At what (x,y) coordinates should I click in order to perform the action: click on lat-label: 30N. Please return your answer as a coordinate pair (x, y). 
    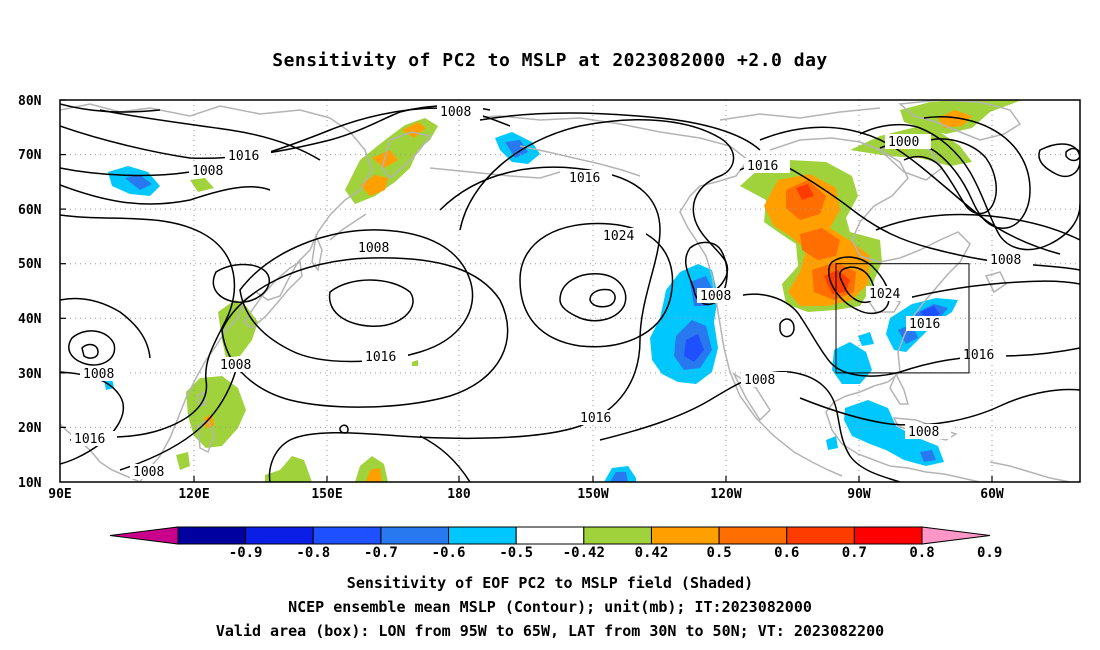
    Looking at the image, I should click on (30, 374).